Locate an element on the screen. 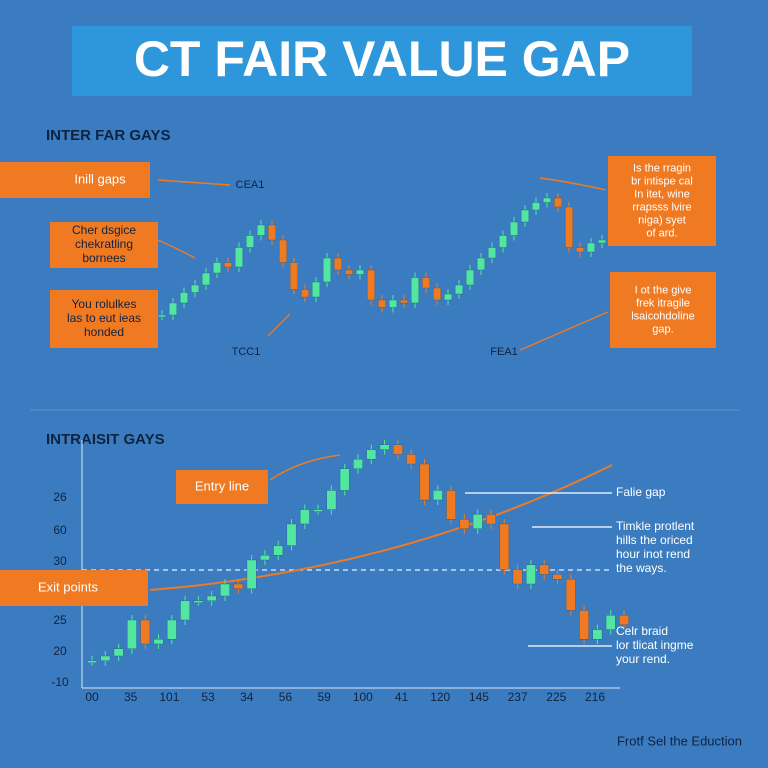  callout-text: niga) syet is located at coordinates (662, 220).